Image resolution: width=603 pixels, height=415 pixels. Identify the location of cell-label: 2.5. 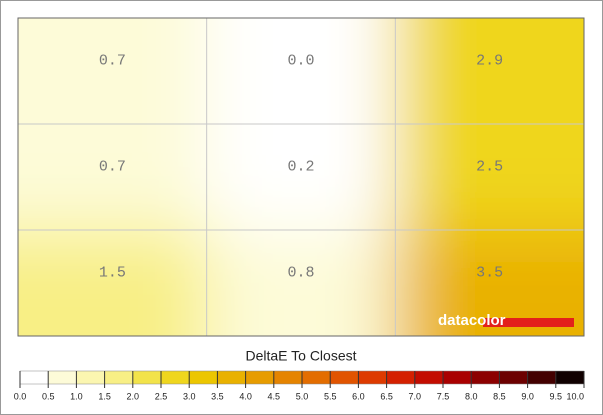
(489, 166).